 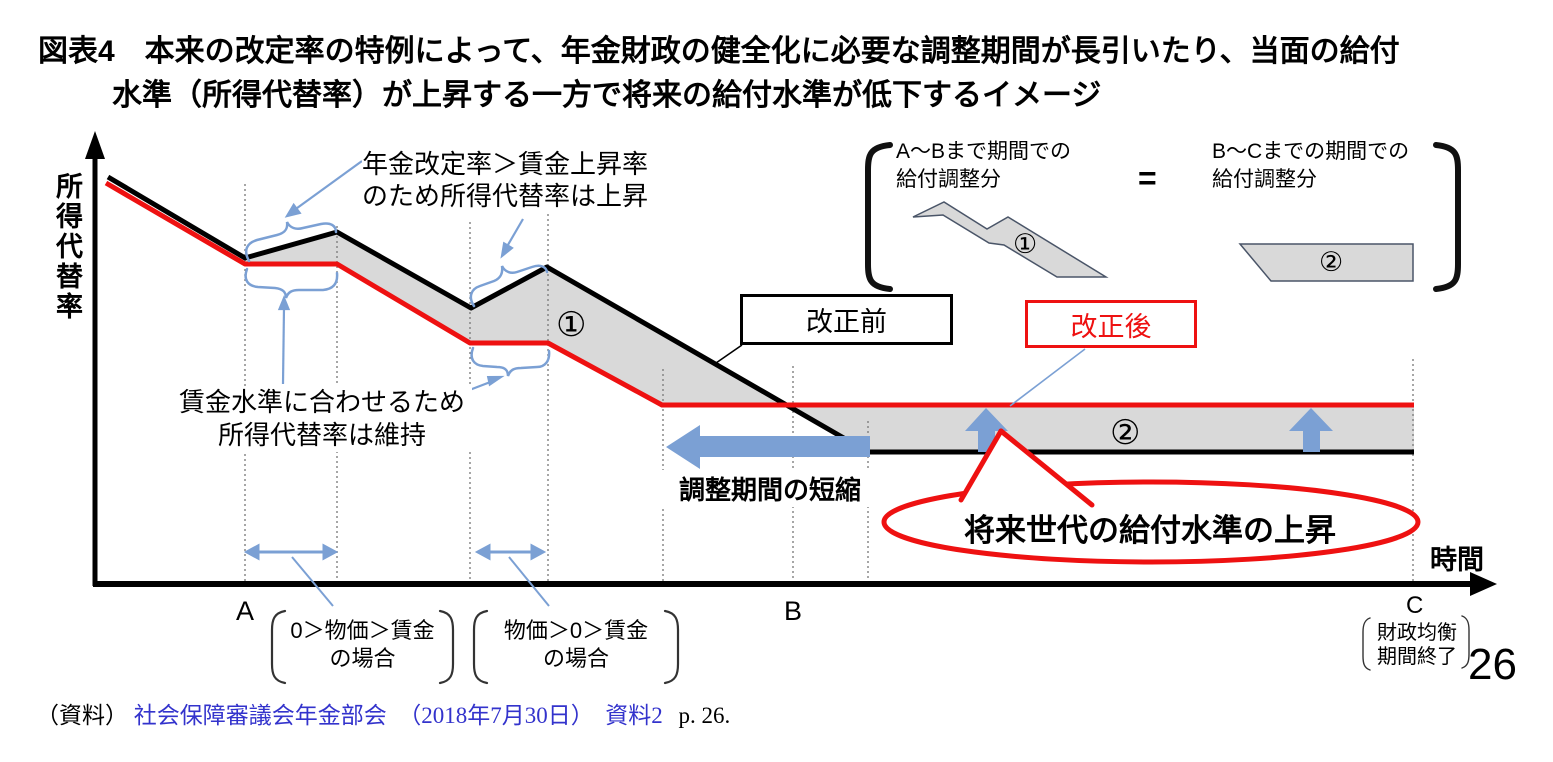 What do you see at coordinates (505, 196) in the screenshot?
I see `annotation-rate-rise-l2: のため所得代替率は上昇` at bounding box center [505, 196].